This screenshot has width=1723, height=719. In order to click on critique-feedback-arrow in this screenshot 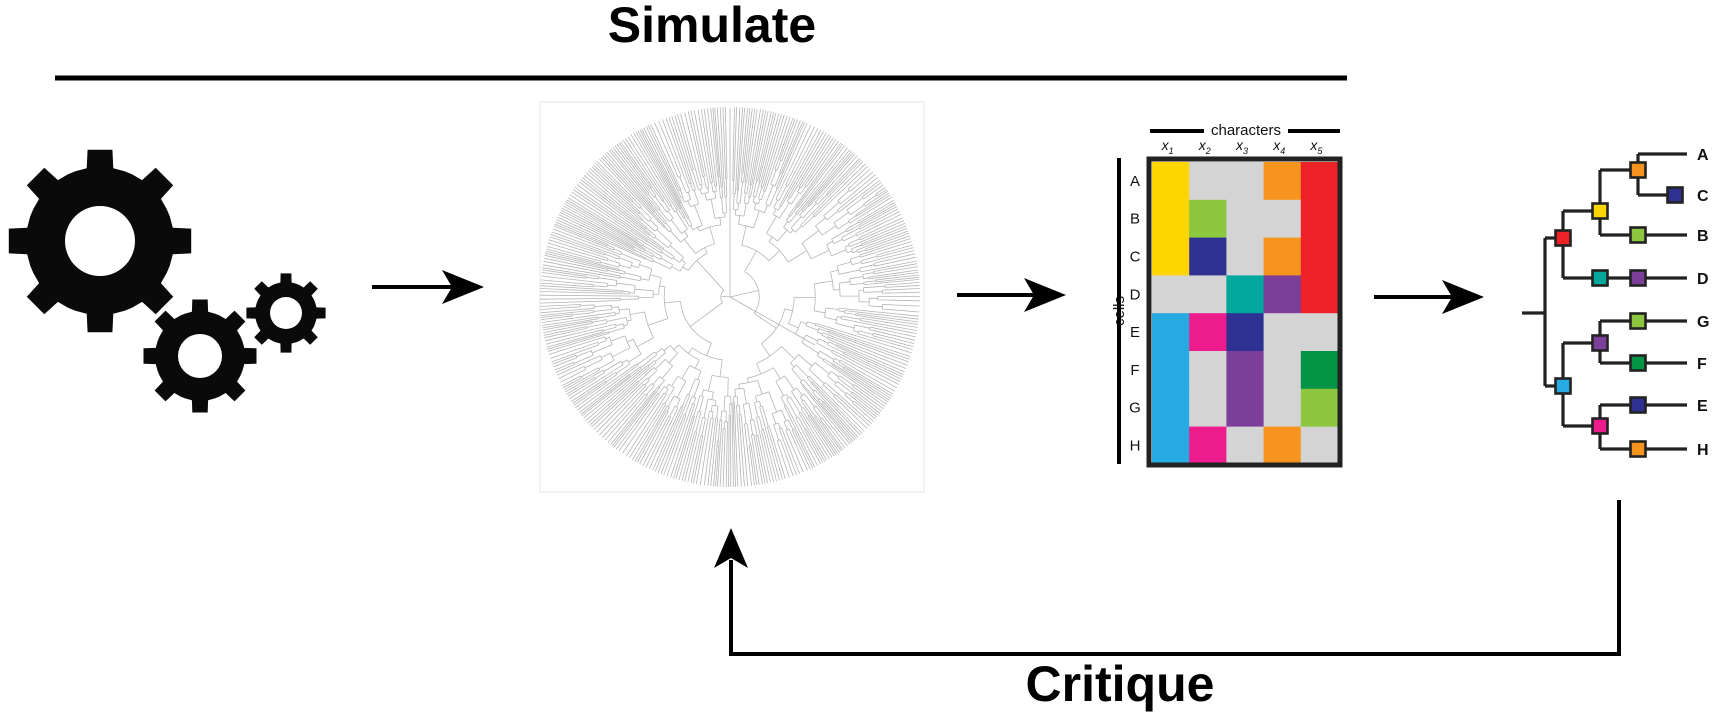, I will do `click(1167, 578)`.